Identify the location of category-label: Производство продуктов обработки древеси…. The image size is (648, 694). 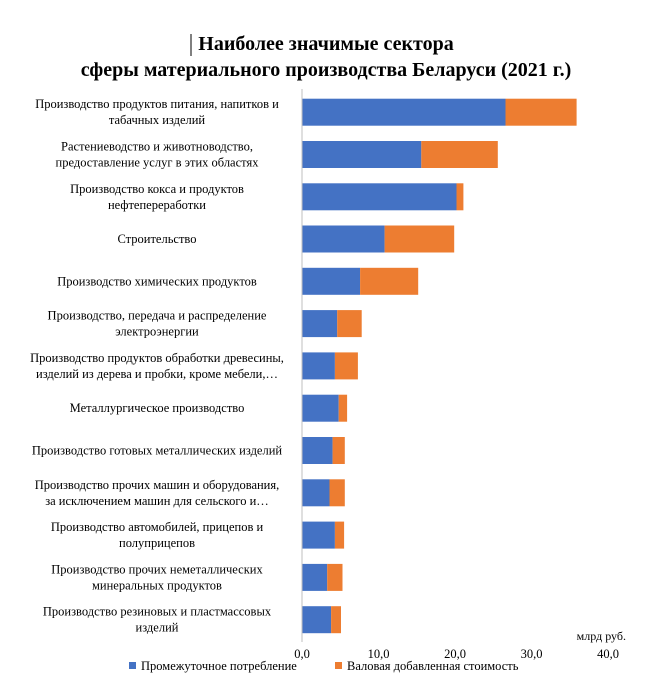
(157, 366).